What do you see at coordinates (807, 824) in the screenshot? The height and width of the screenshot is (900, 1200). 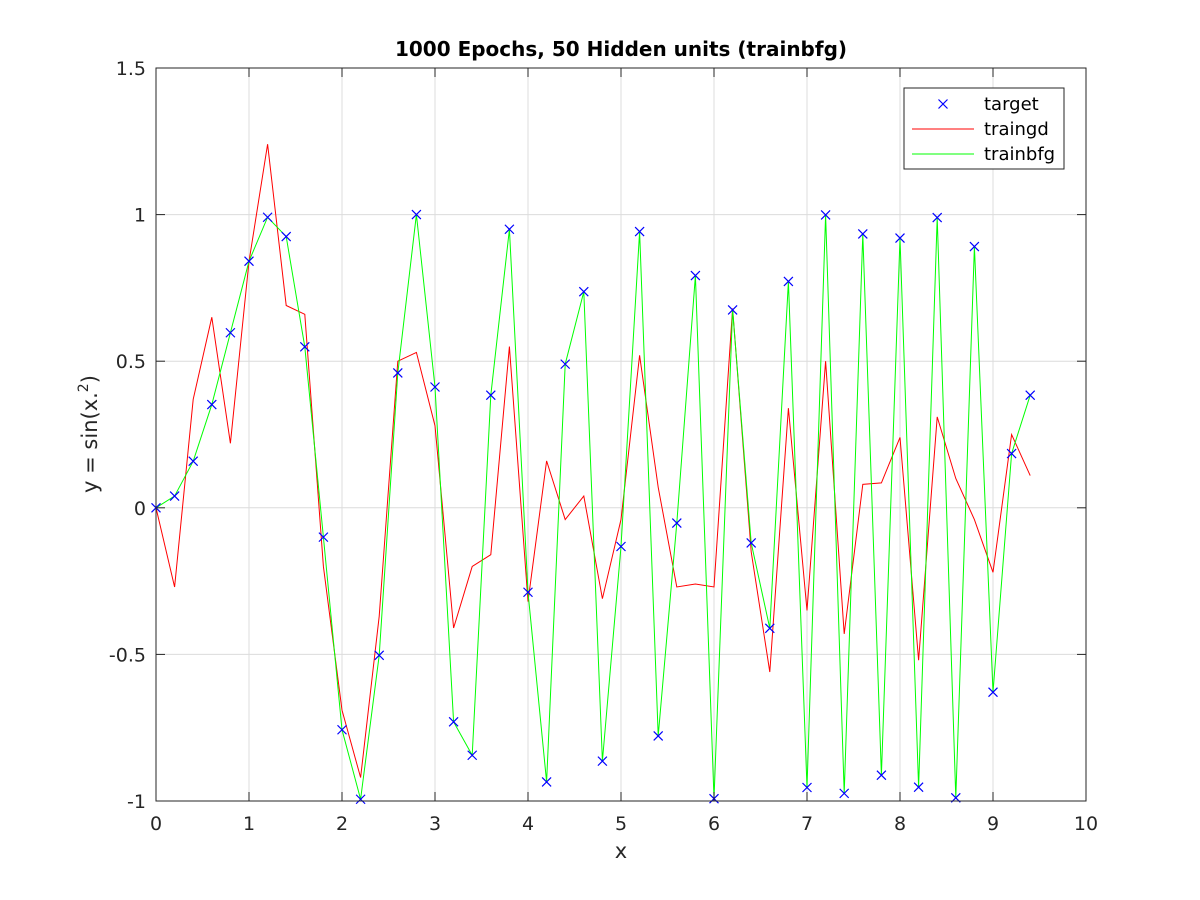 I see `x-tick-label: 7` at bounding box center [807, 824].